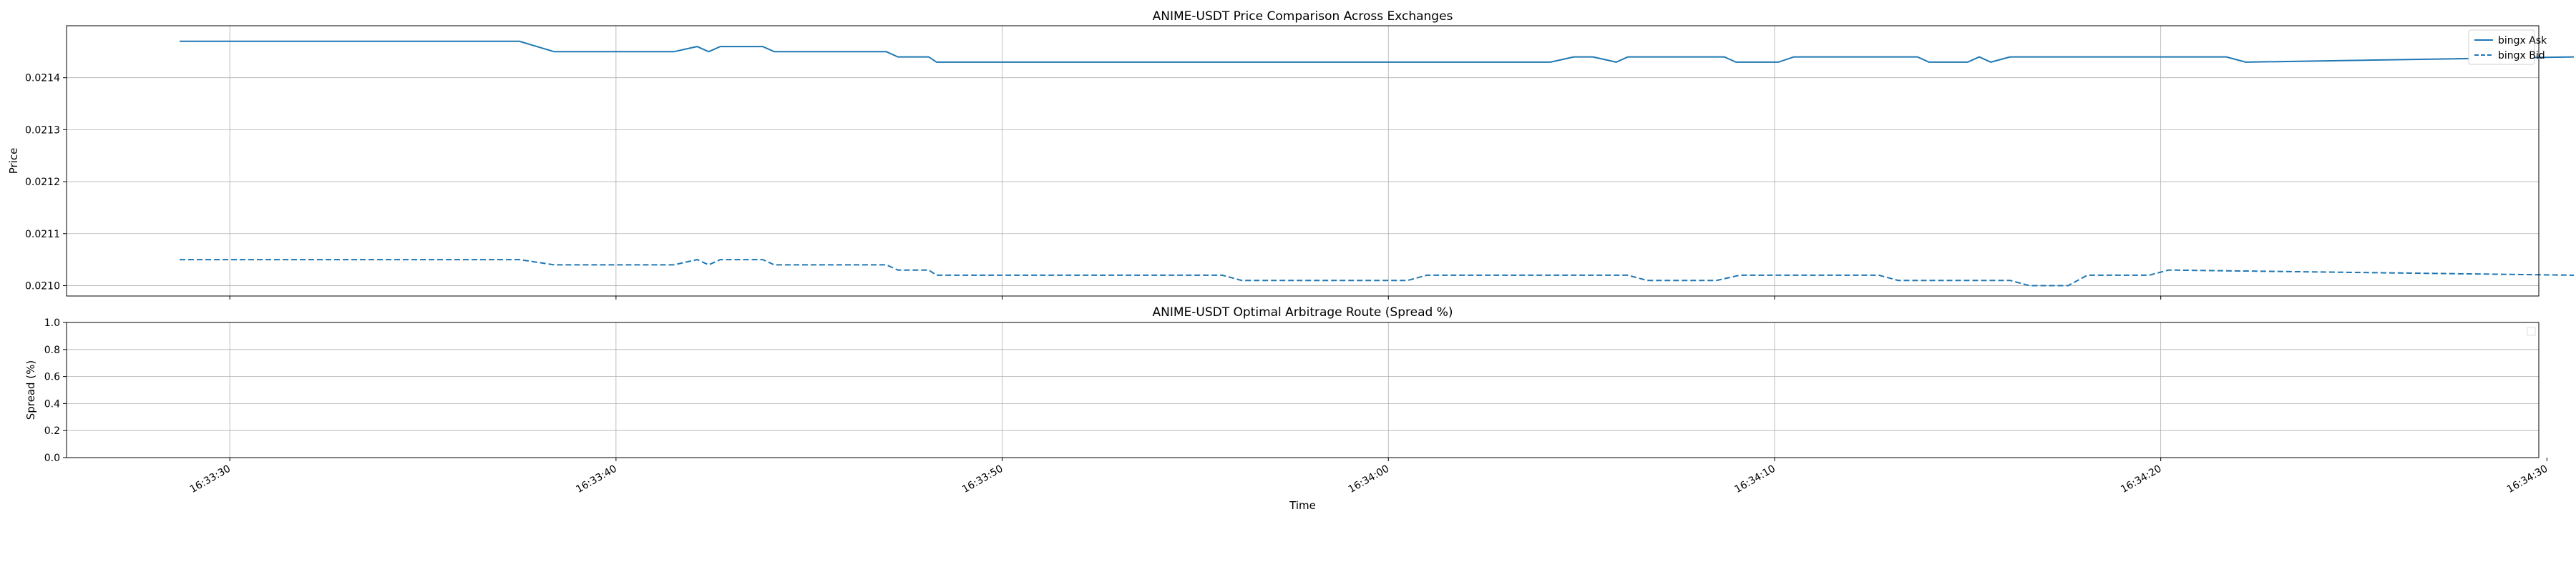  Describe the element at coordinates (42, 130) in the screenshot. I see `price-y-tick-label: 0.0213` at that location.